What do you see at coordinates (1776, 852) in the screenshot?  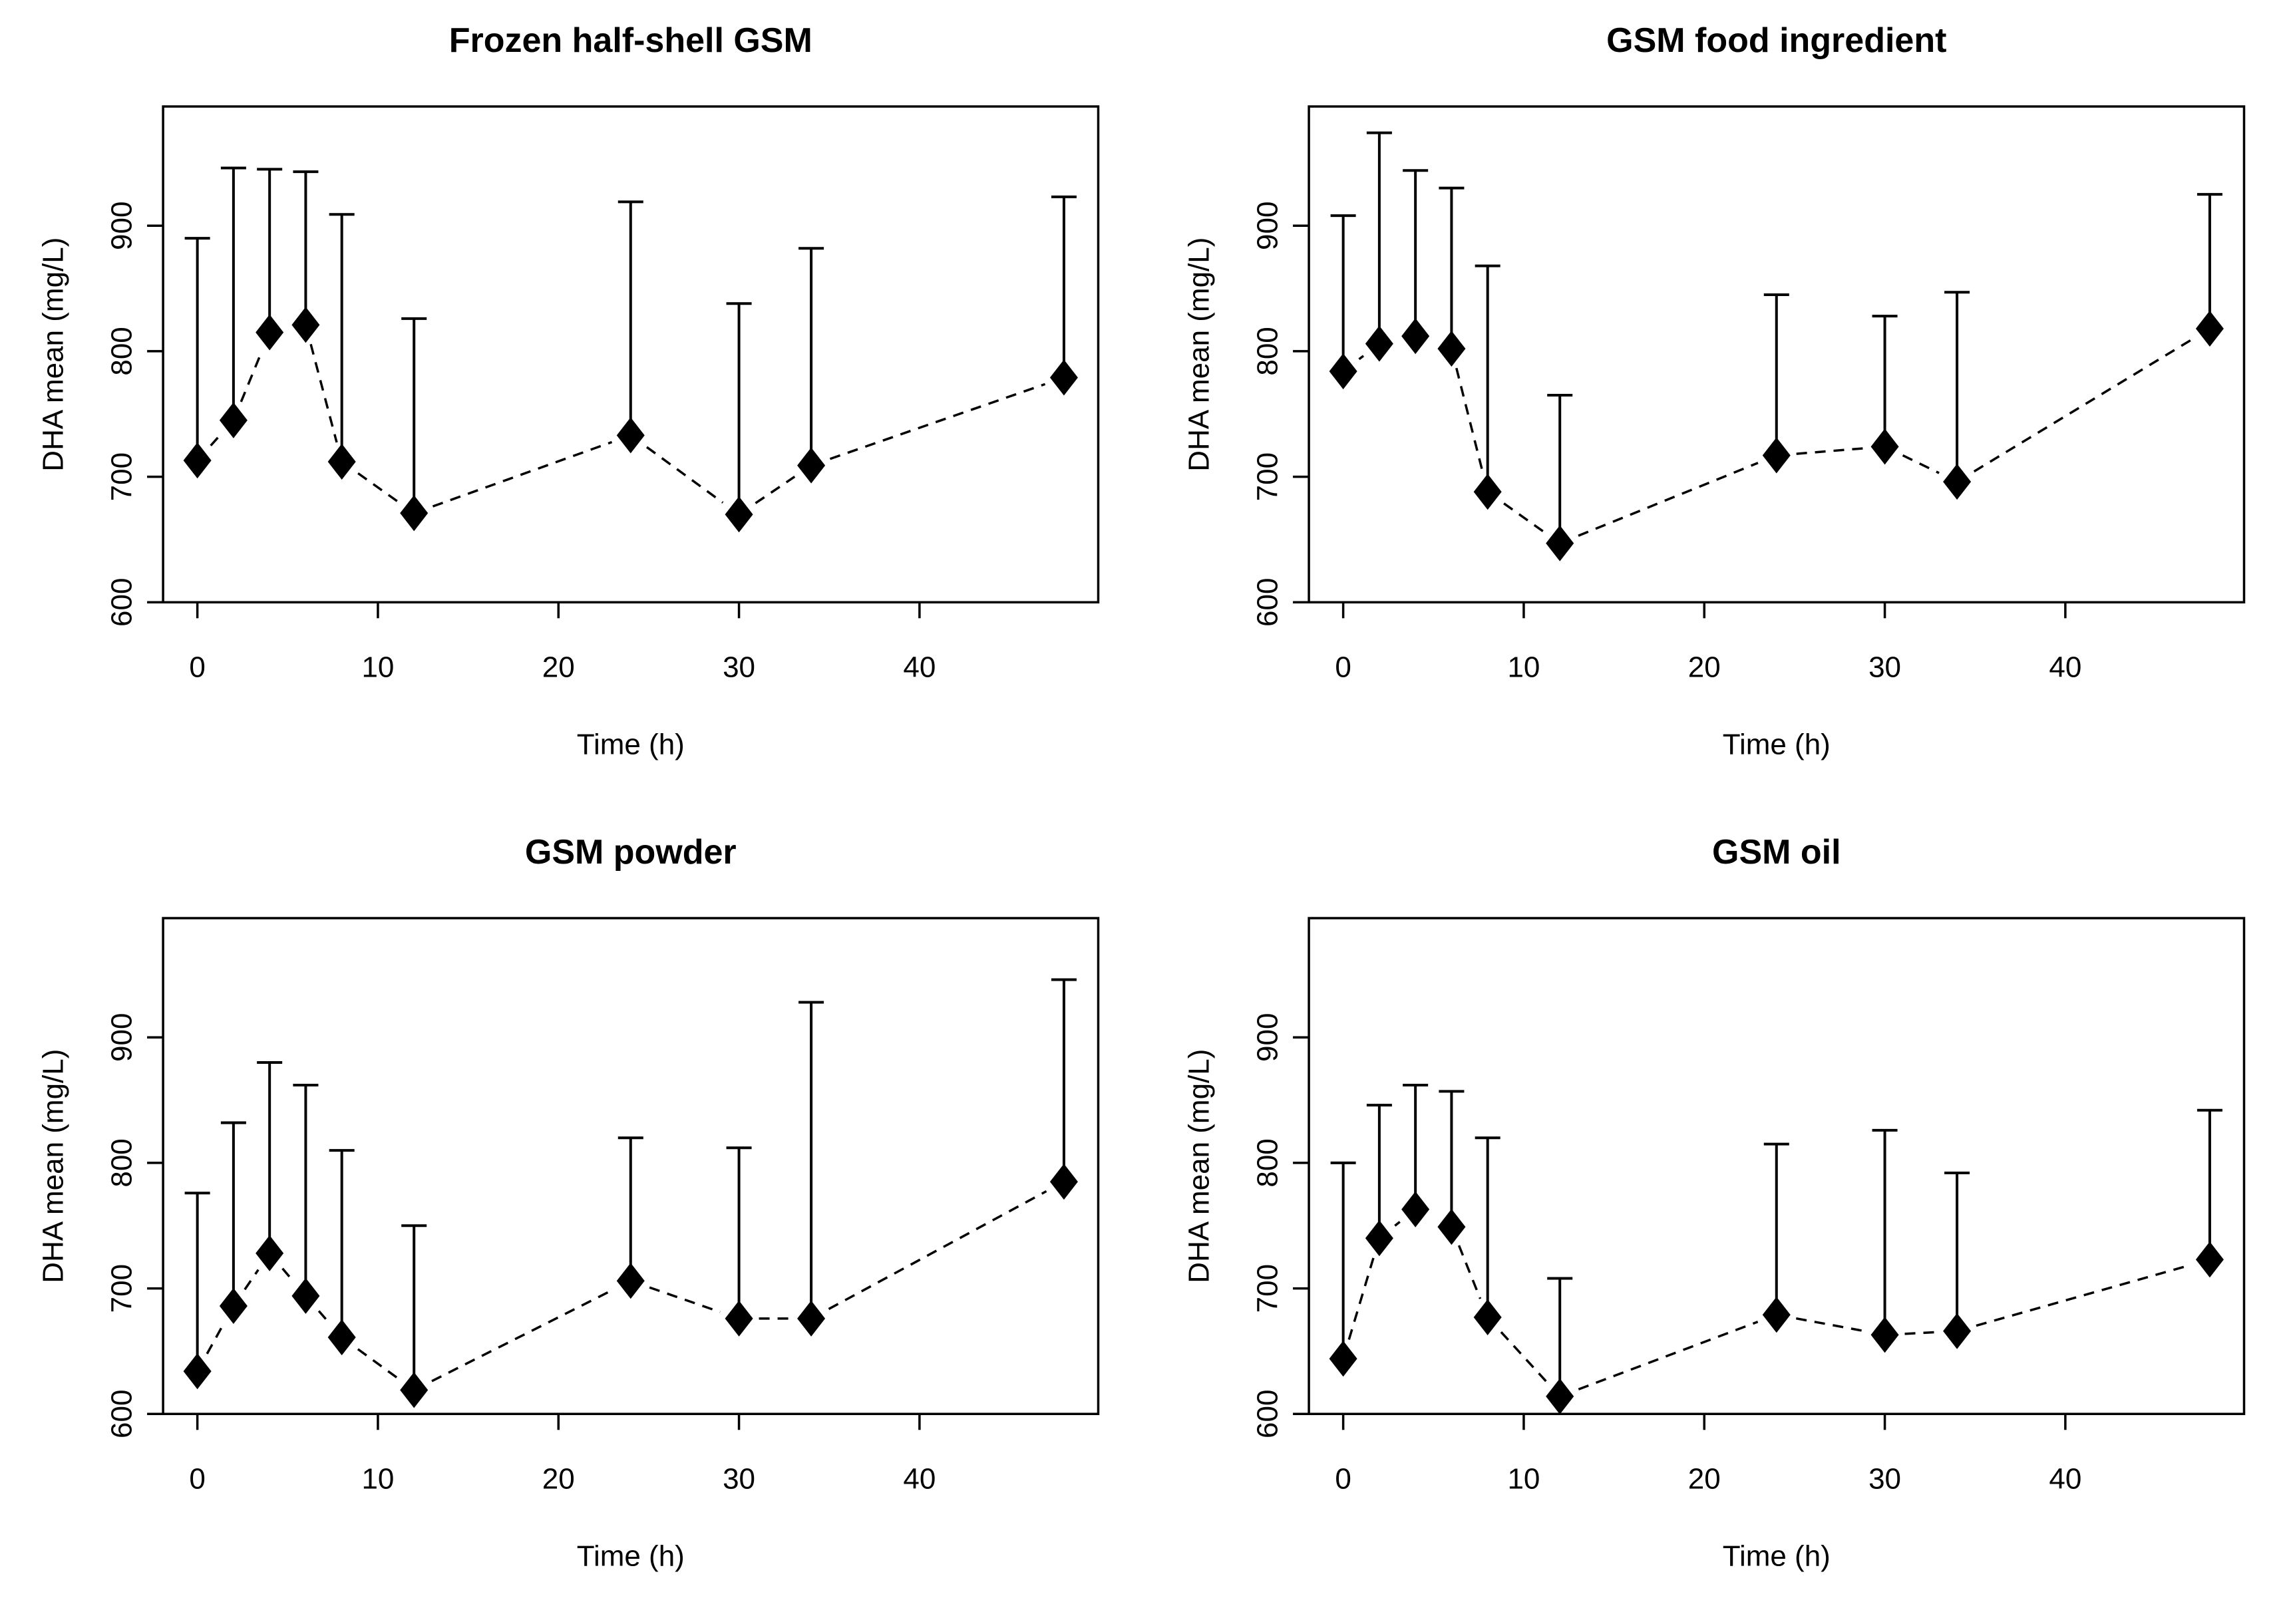 I see `panel-title: GSM oil` at bounding box center [1776, 852].